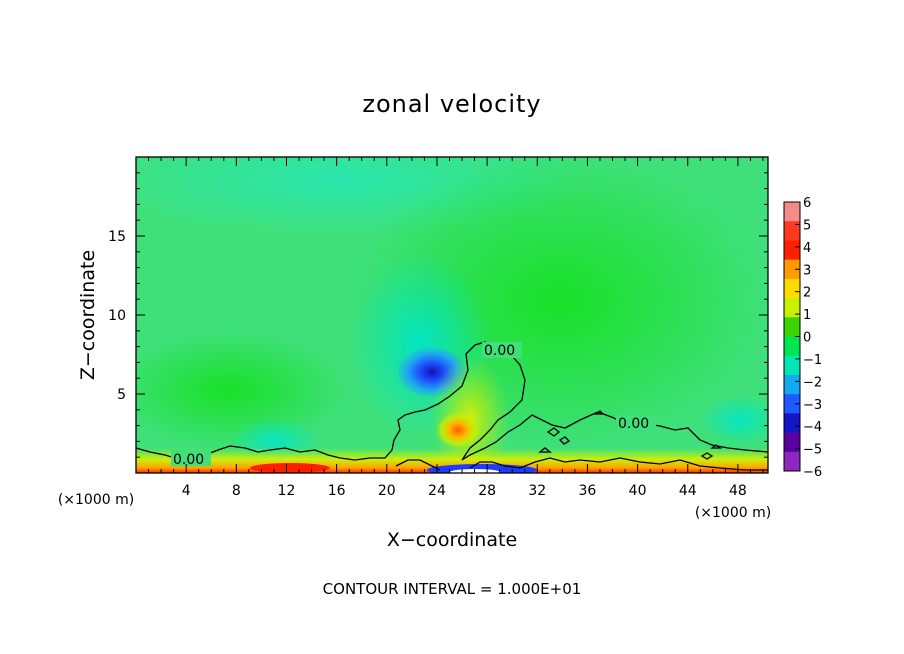 Image resolution: width=904 pixels, height=654 pixels. I want to click on colorbar: 6 5 4 3 2 1 0 −1 −2 −3 −4 −5 −6, so click(802, 338).